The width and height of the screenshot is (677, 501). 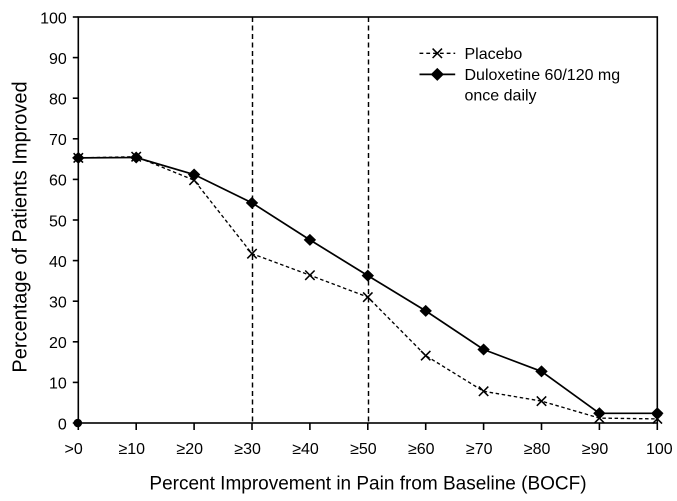 I want to click on svg-text: 80, so click(x=58, y=100).